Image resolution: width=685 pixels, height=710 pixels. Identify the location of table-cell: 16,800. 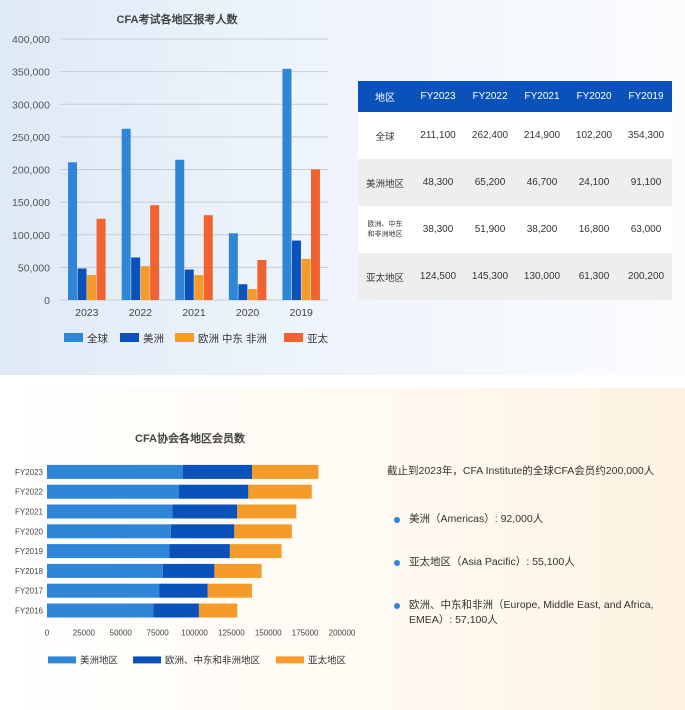
(594, 229).